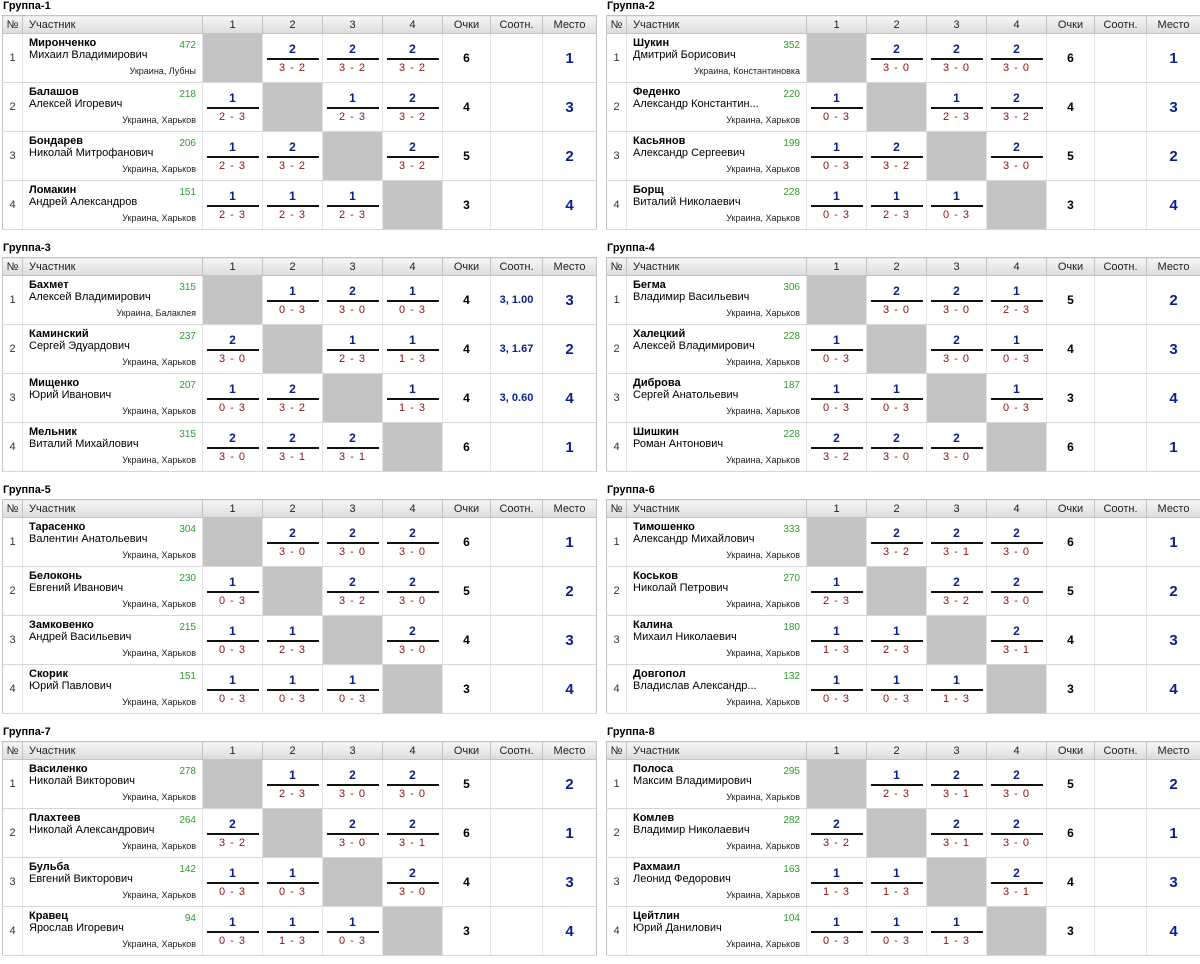 The height and width of the screenshot is (964, 1200). What do you see at coordinates (54, 383) in the screenshot?
I see `player-surname: Мищенко` at bounding box center [54, 383].